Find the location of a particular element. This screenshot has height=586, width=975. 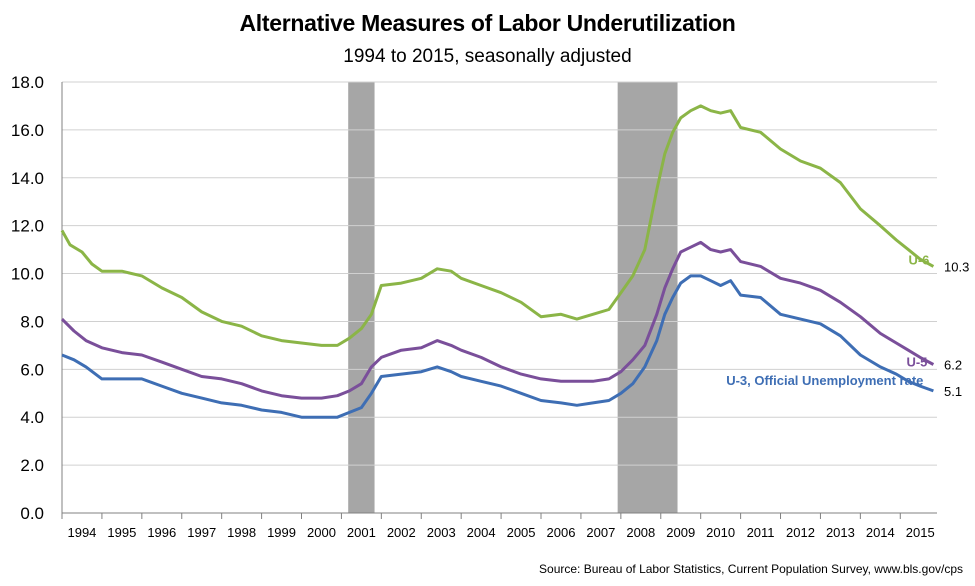

series-end-value-1: 10.3 is located at coordinates (956, 266).